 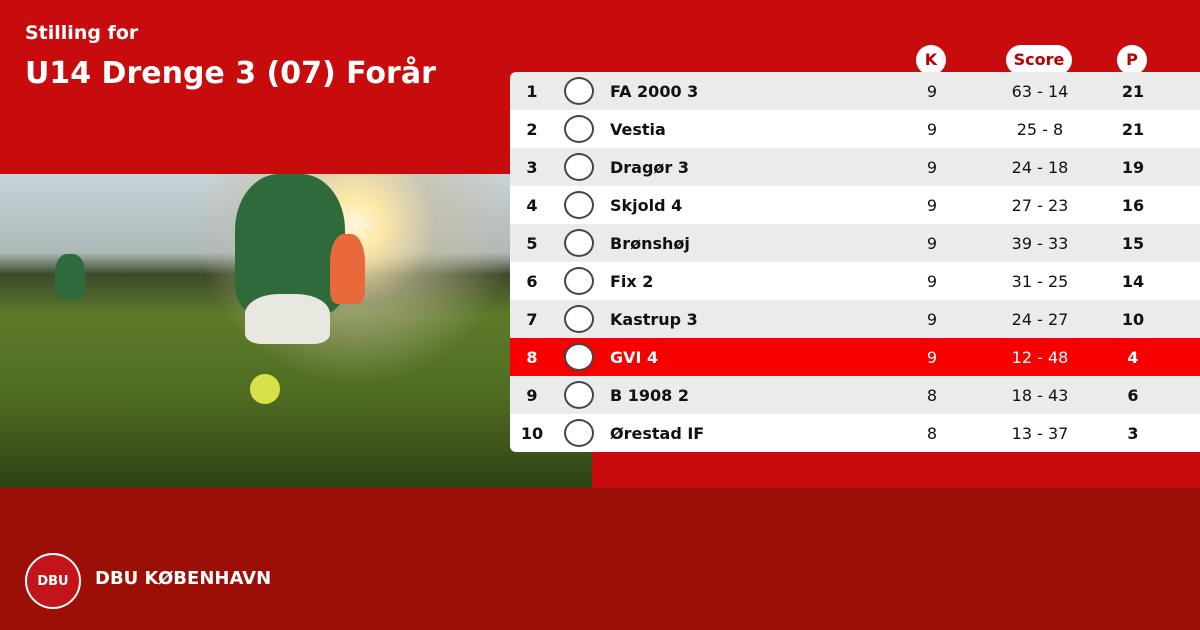 What do you see at coordinates (634, 357) in the screenshot?
I see `team-name: GVI 4` at bounding box center [634, 357].